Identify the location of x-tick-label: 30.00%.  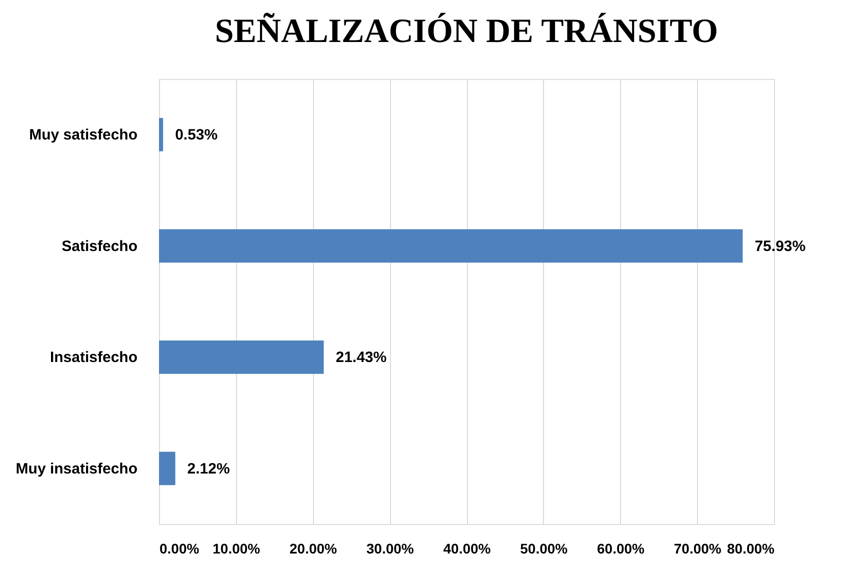
(390, 548).